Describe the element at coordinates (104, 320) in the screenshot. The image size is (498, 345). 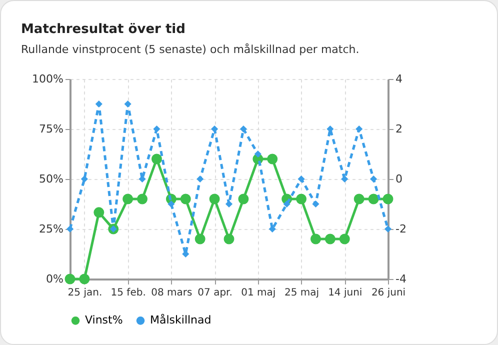
I see `legend-label: Vinst%` at that location.